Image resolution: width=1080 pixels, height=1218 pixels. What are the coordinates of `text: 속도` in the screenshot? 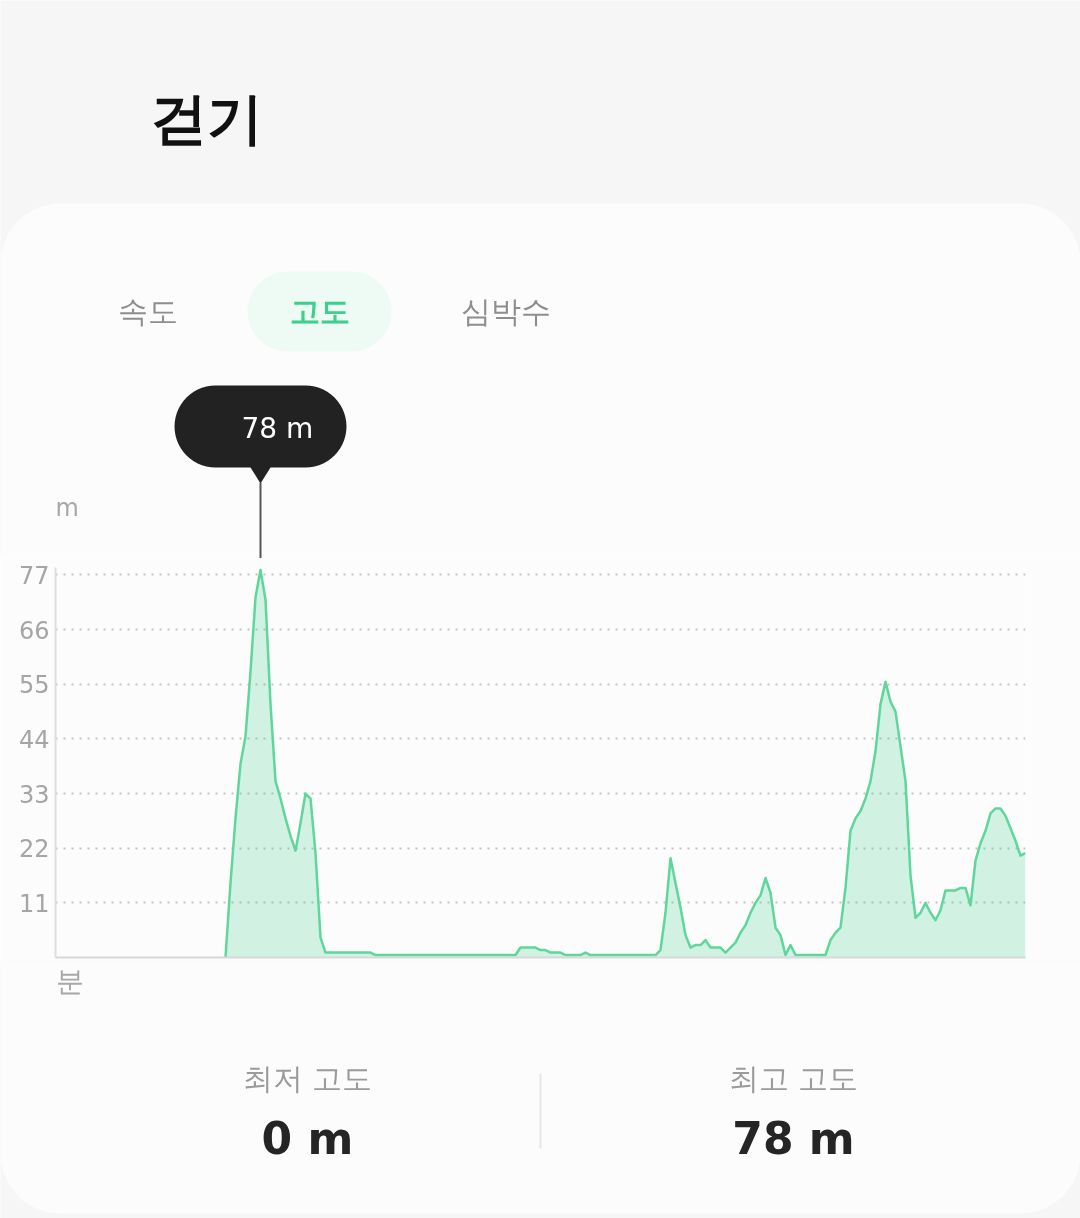 It's located at (147, 311).